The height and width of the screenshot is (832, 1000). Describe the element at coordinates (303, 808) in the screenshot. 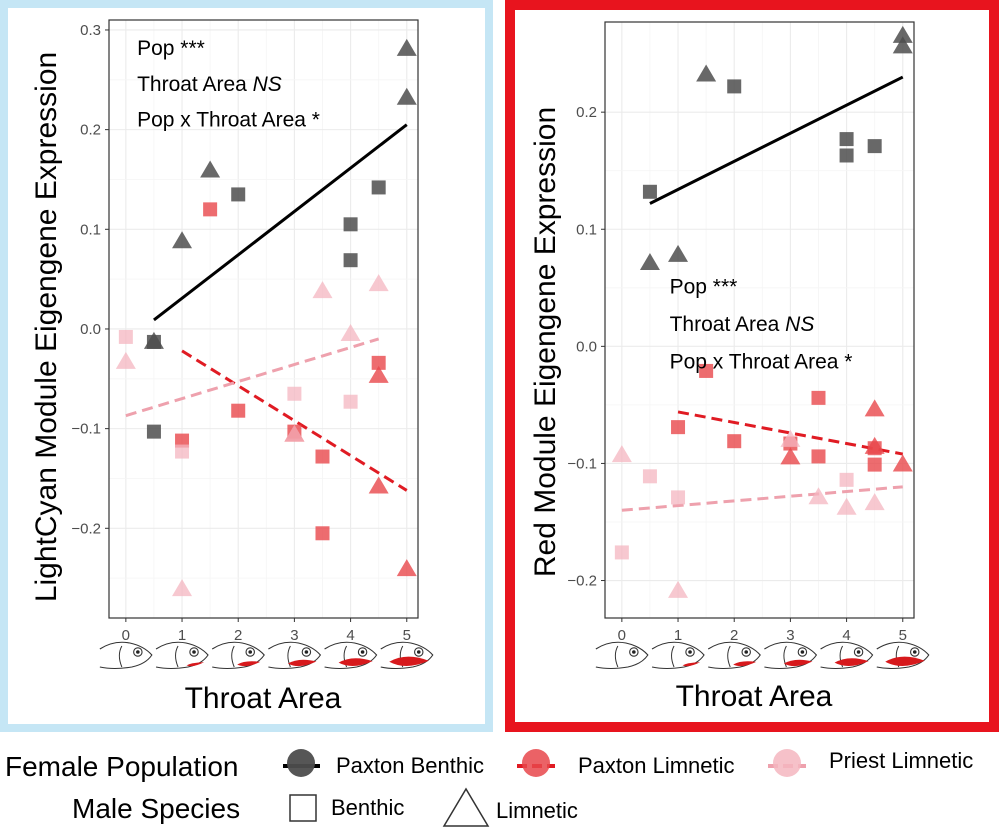

I see `legend-square-icon` at that location.